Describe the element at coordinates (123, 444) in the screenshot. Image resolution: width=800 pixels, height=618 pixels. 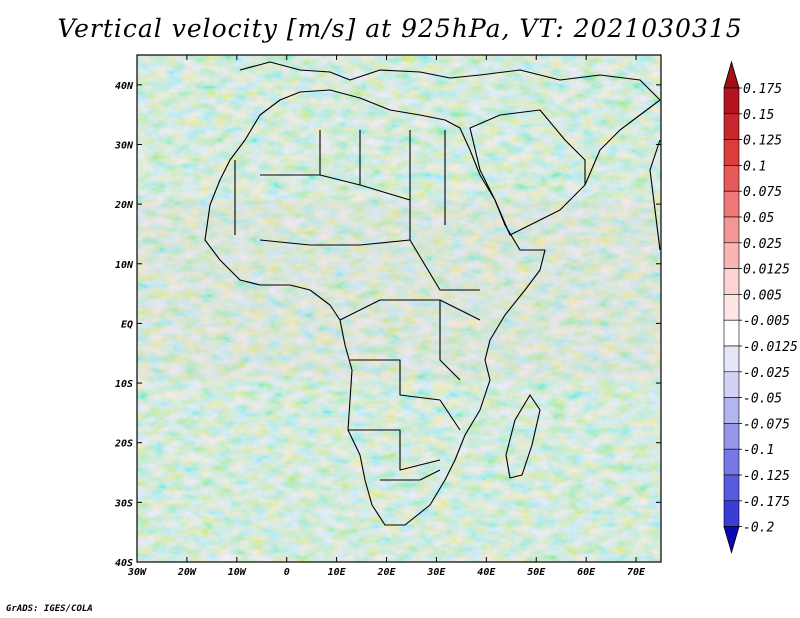
I see `y-tick-label: 20S` at that location.